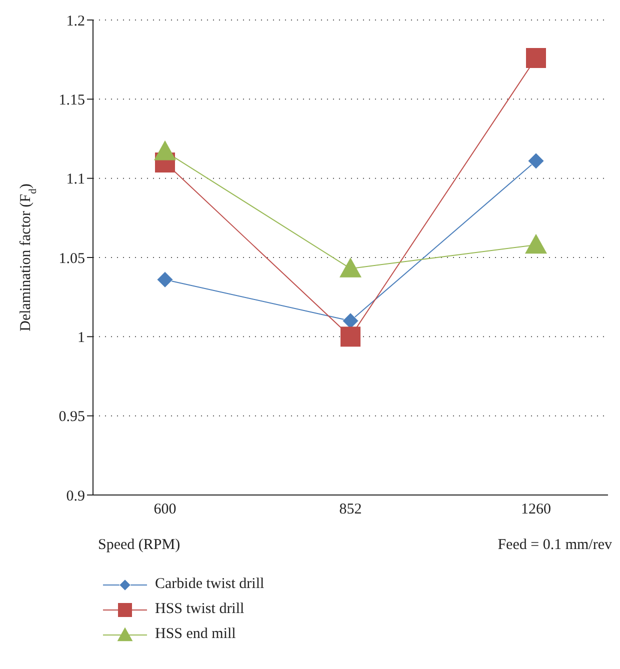  Describe the element at coordinates (75, 496) in the screenshot. I see `y-tick-label: 0.9` at that location.